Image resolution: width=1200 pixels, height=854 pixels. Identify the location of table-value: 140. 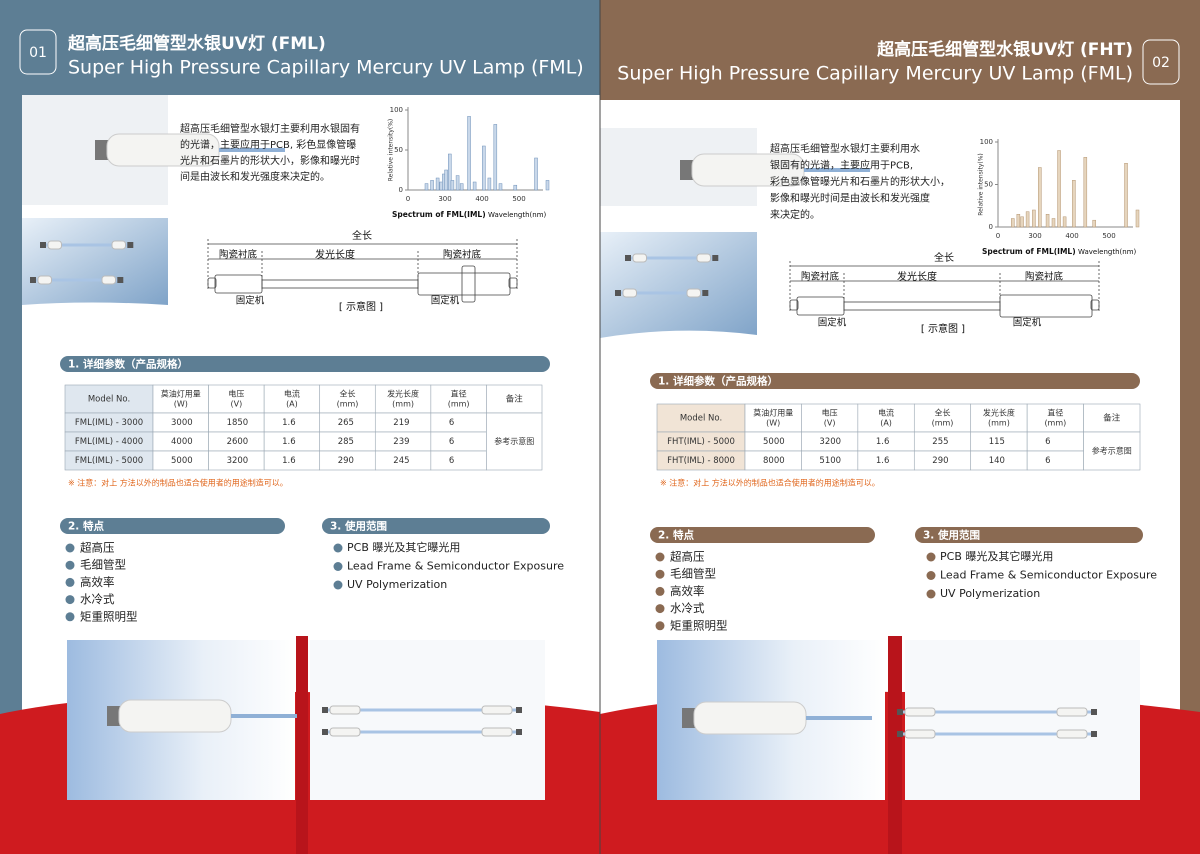
(997, 461).